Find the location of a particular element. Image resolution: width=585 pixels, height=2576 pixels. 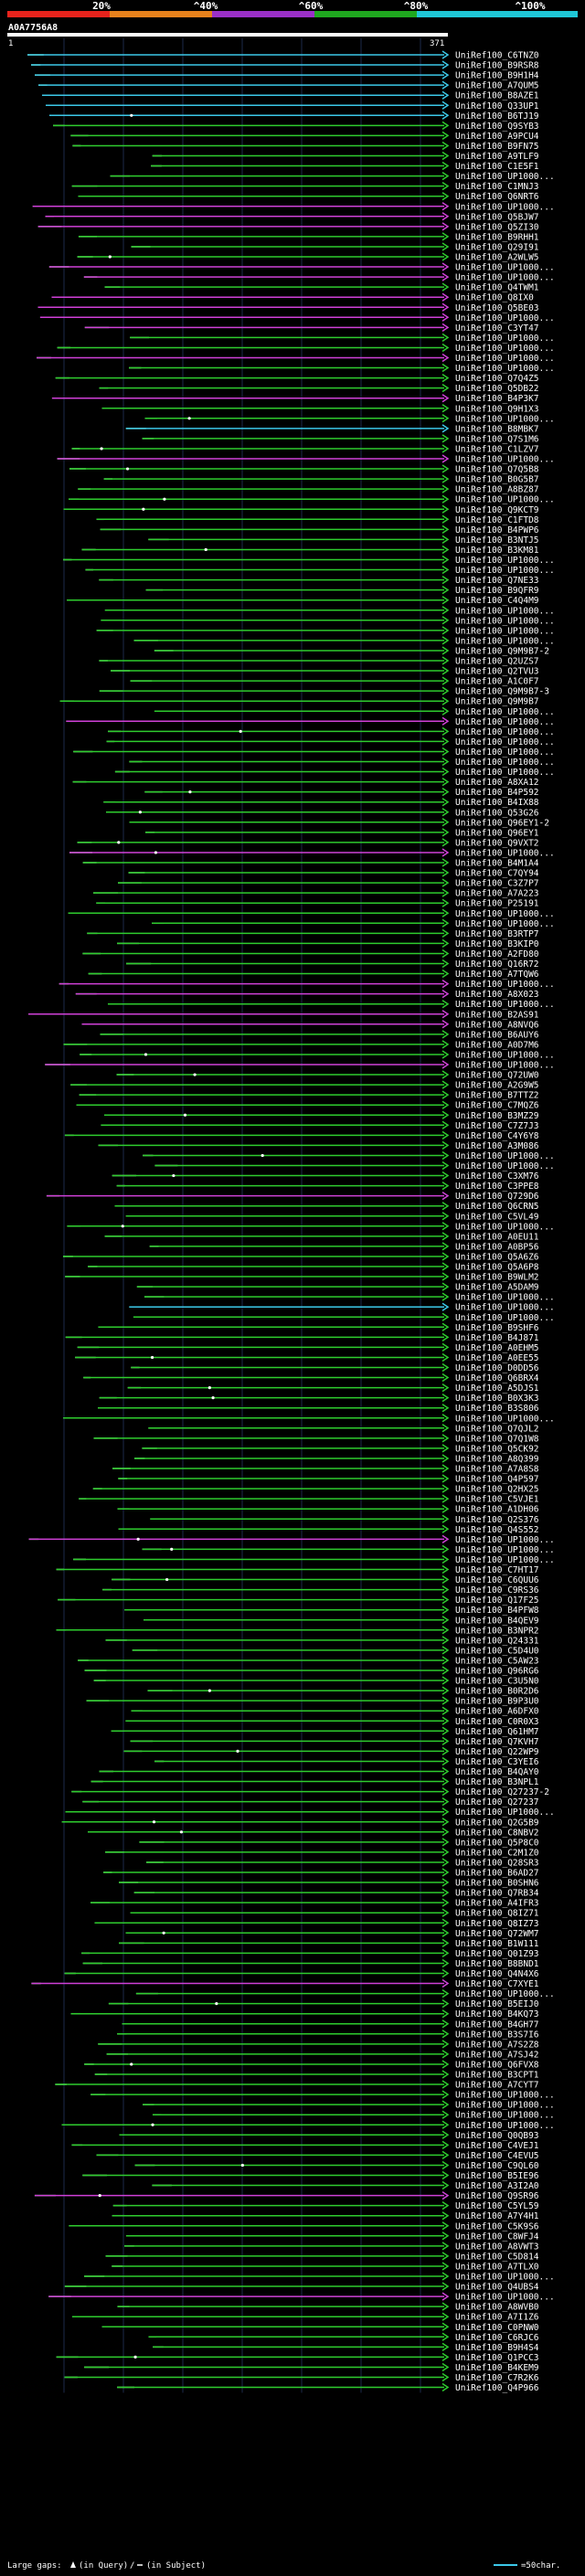

hit-label: UniRef100_C1E5F1 is located at coordinates (497, 167).